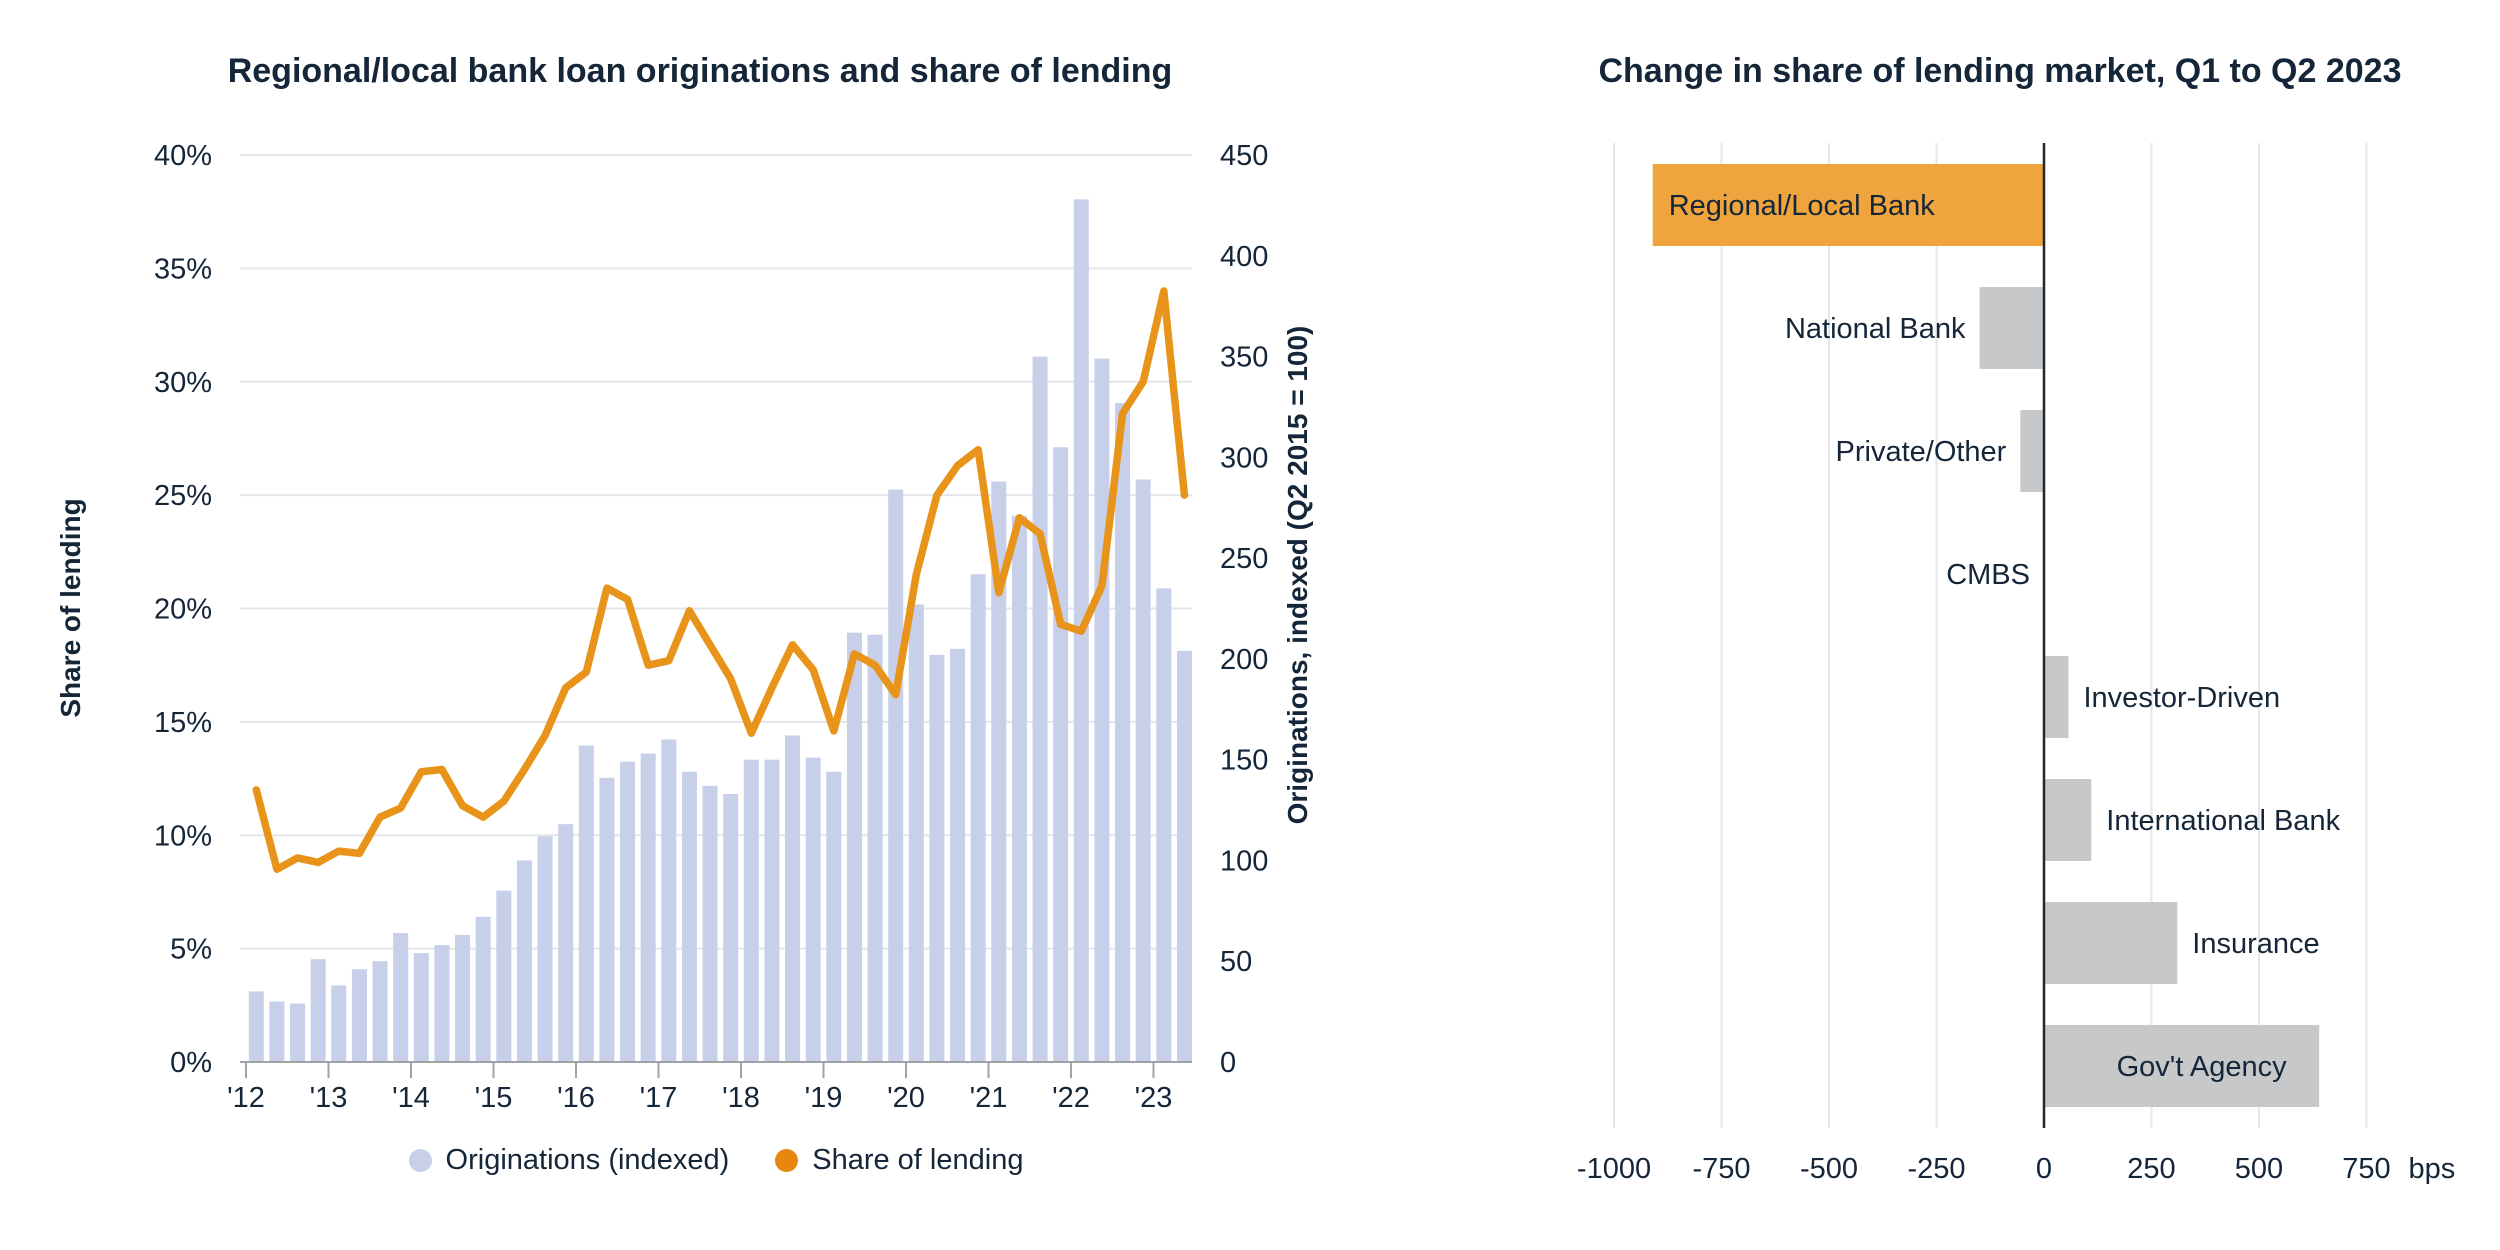 The height and width of the screenshot is (1250, 2500). Describe the element at coordinates (1721, 1169) in the screenshot. I see `bps-tick-label: -750` at that location.